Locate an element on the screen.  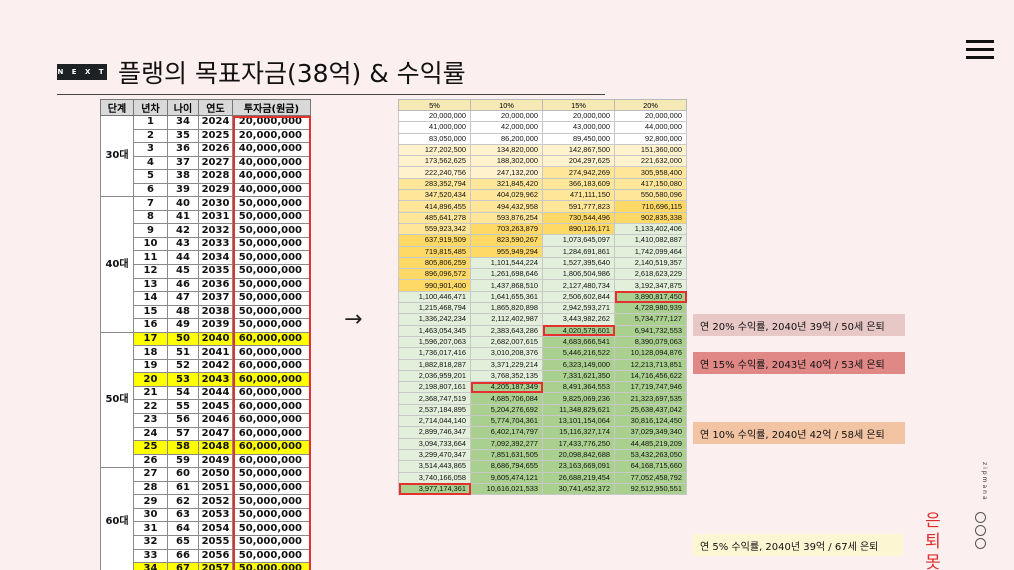
rate-header: 20% is located at coordinates (650, 105).